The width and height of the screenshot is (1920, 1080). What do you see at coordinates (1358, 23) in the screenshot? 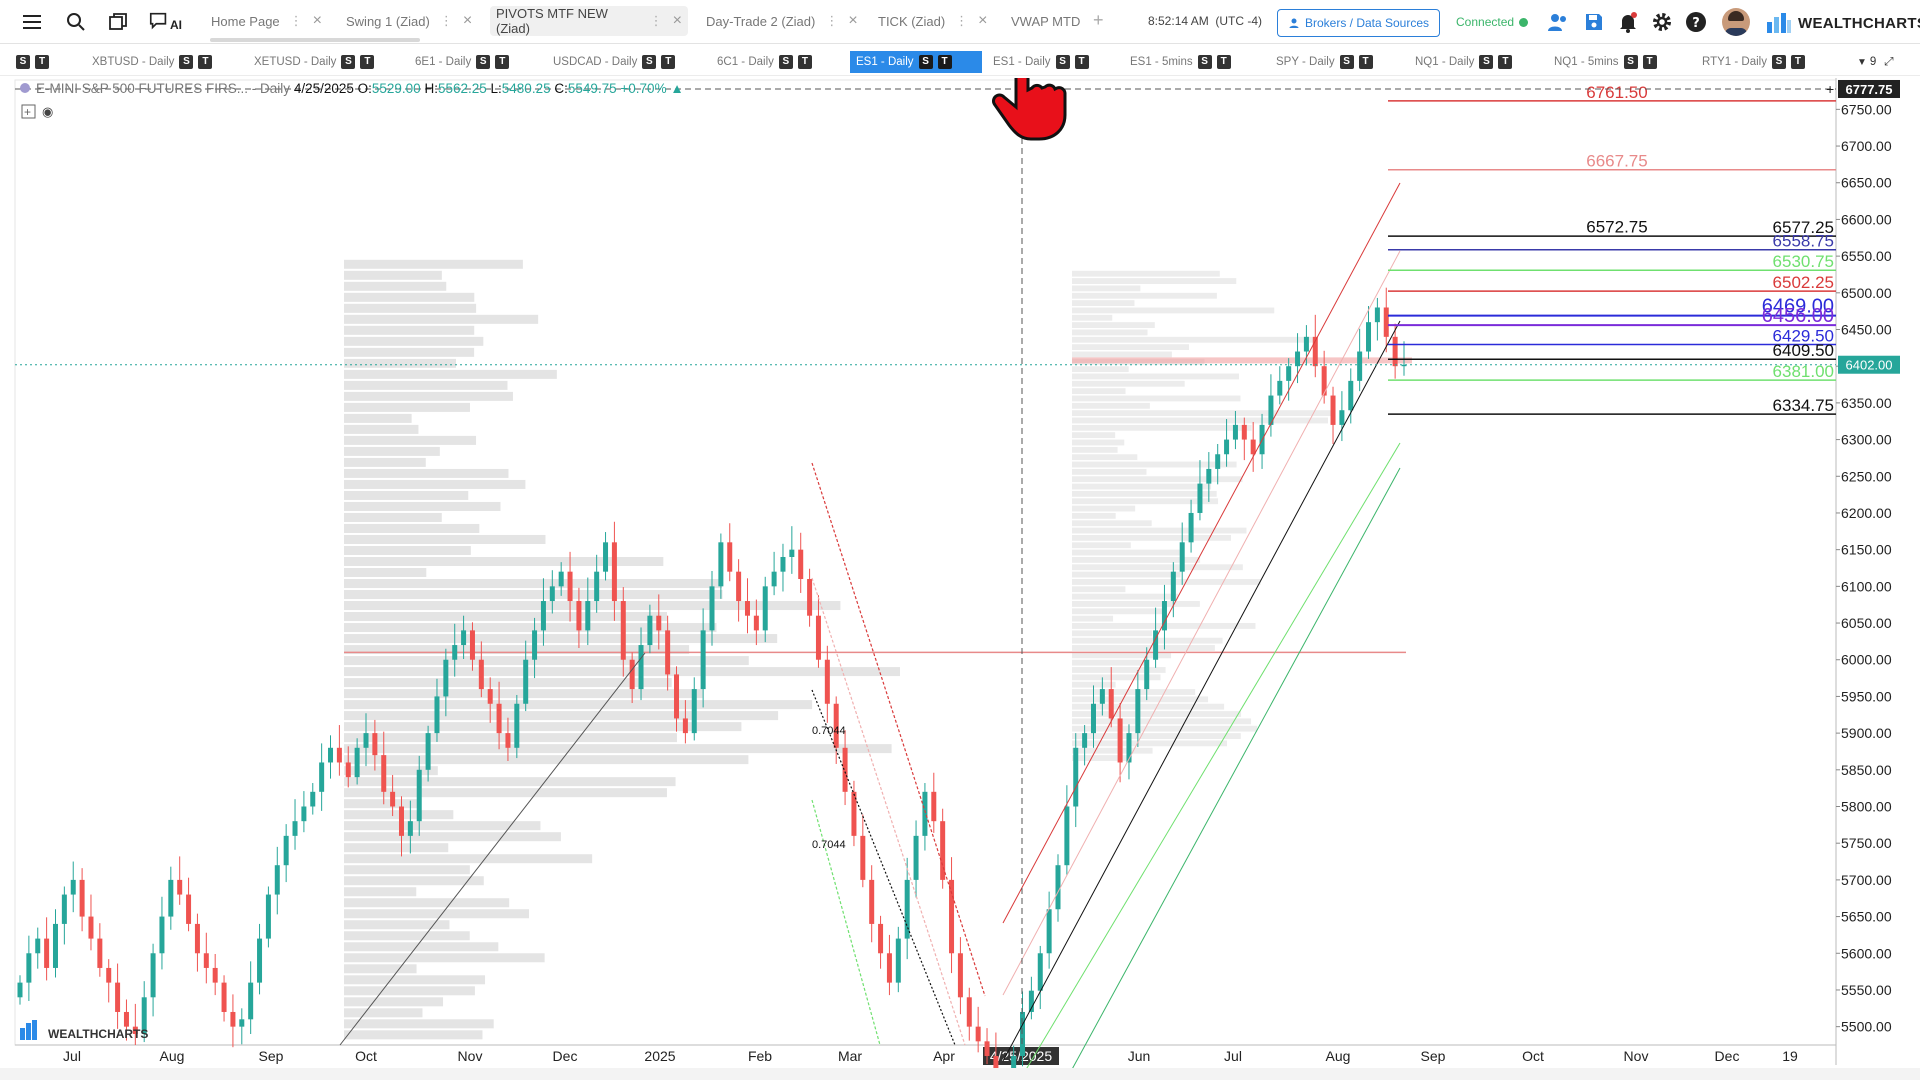
I see `brokers-data-sources-button: Brokers / Data Sources` at bounding box center [1358, 23].